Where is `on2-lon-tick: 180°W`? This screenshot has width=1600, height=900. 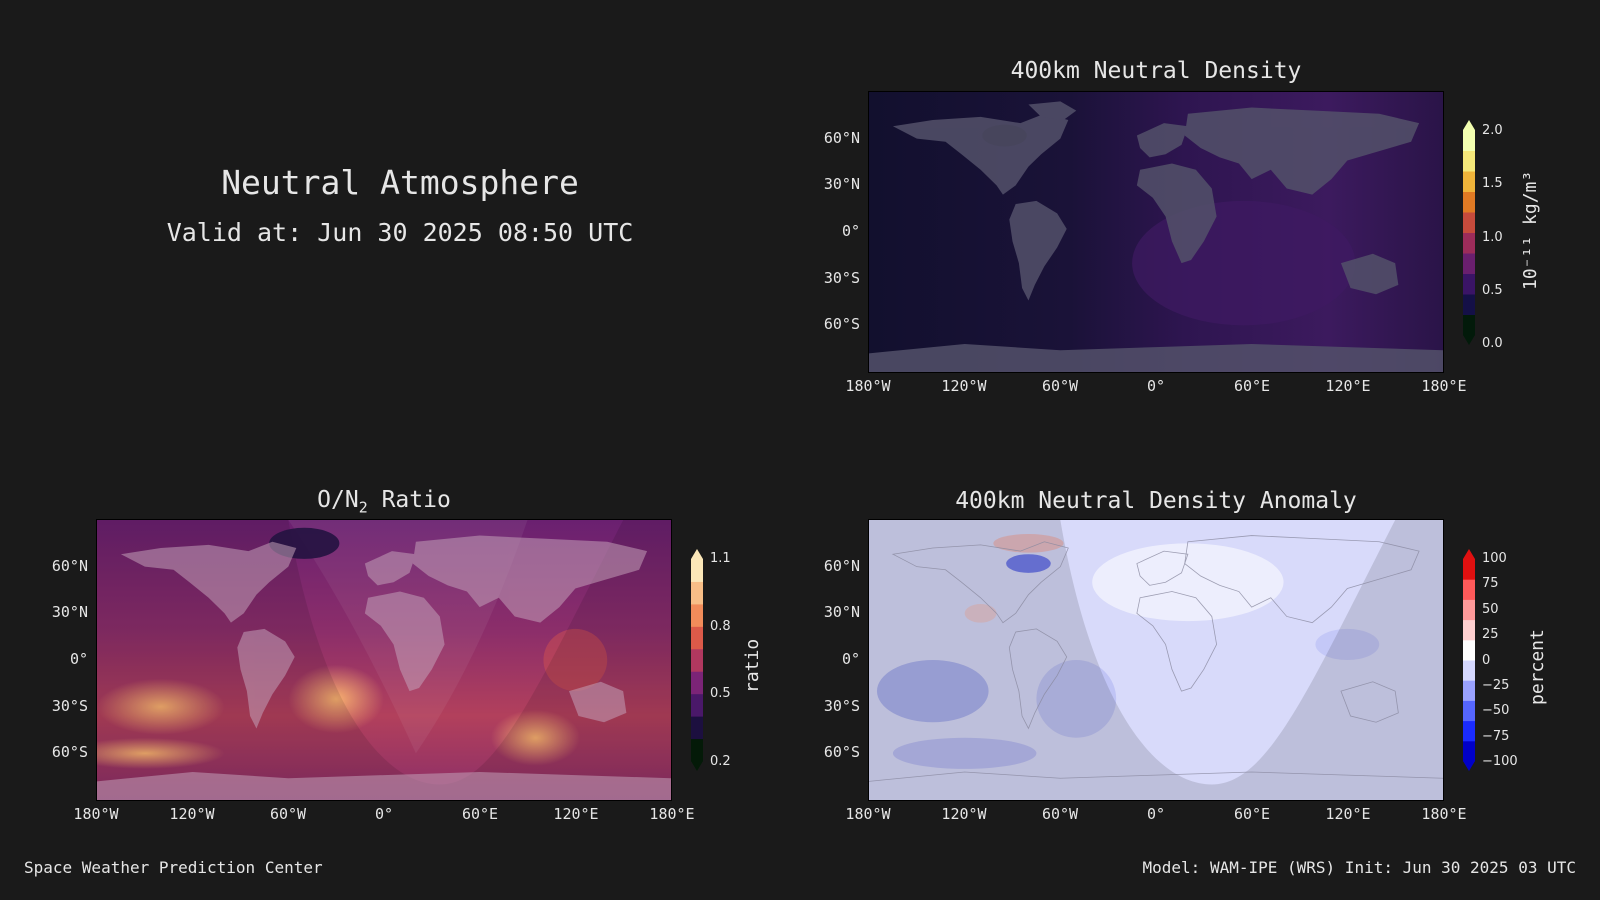 on2-lon-tick: 180°W is located at coordinates (96, 814).